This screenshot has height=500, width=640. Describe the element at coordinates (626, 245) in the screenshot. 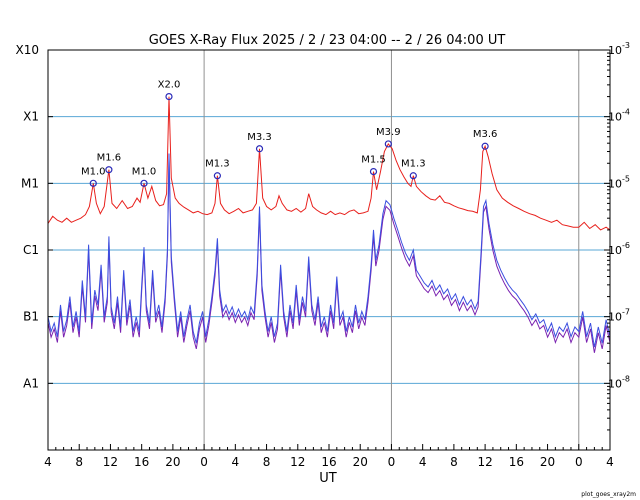

I see `right-axis-tick-exponent: -6` at that location.